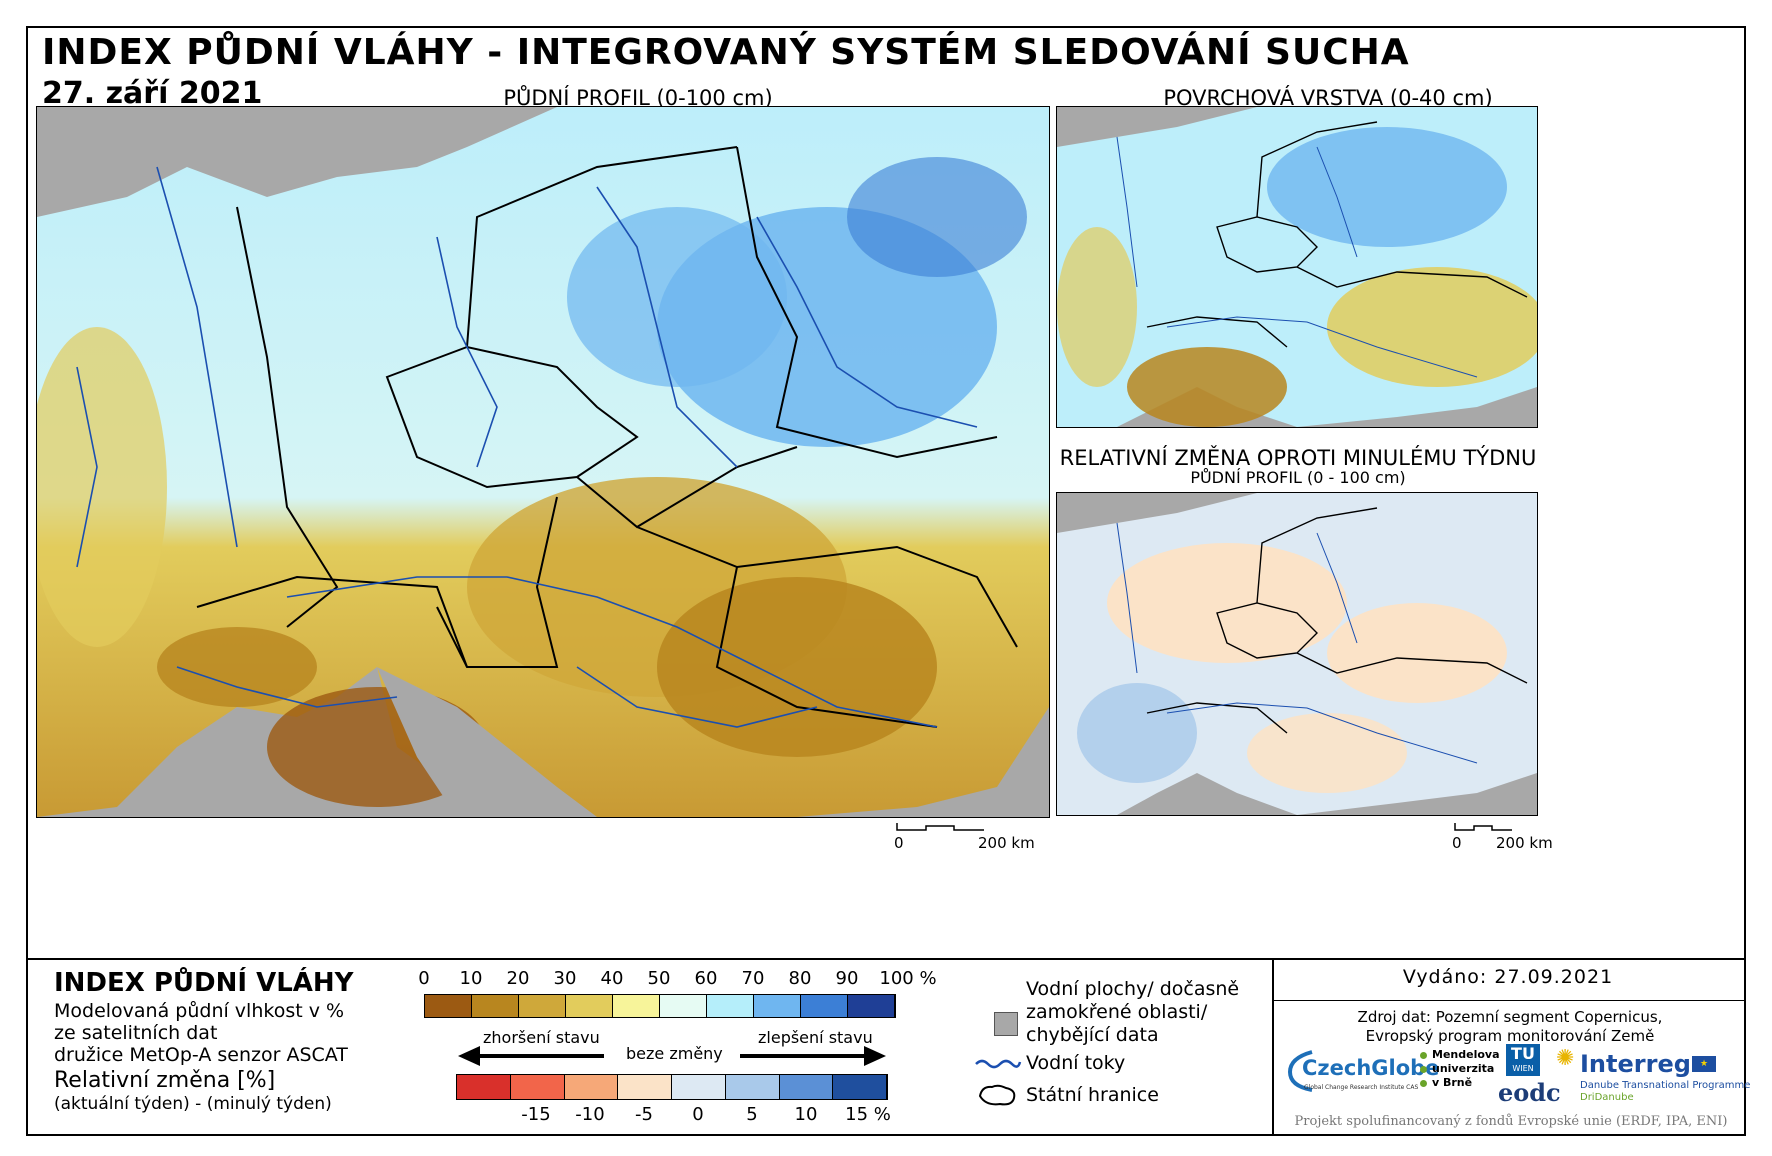 This screenshot has width=1772, height=1156. What do you see at coordinates (1092, 1035) in the screenshot?
I see `water-areas-line3: chybějící data` at bounding box center [1092, 1035].